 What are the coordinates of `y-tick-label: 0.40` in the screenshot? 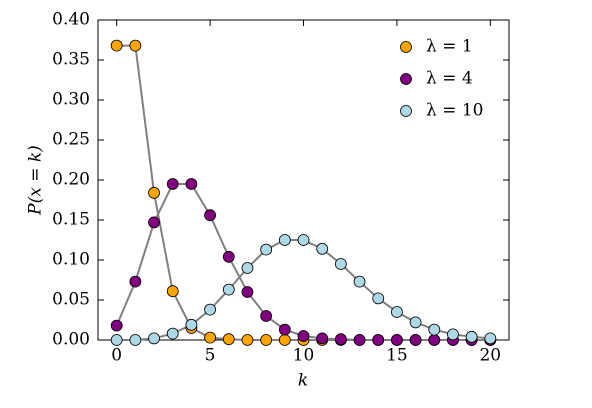 It's located at (71, 20).